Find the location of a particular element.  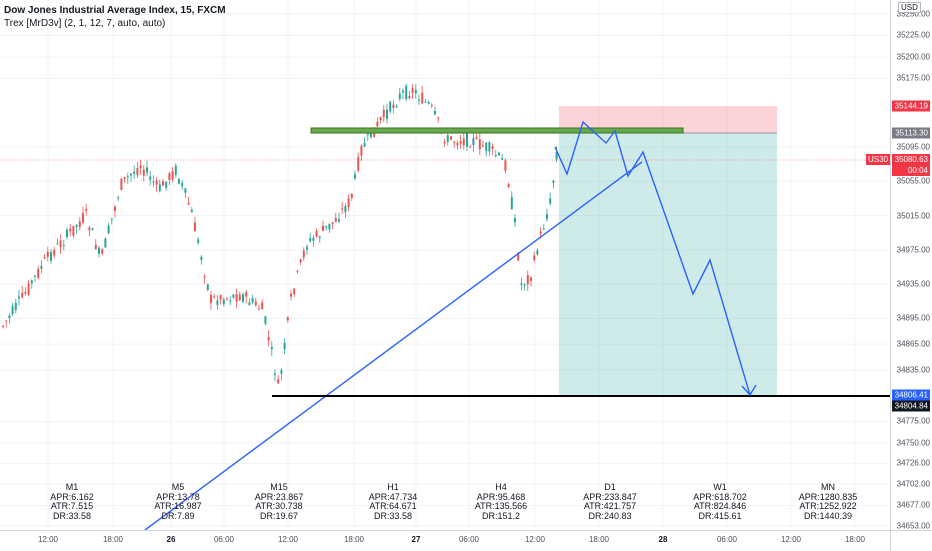

time-tick: 28 is located at coordinates (663, 539).